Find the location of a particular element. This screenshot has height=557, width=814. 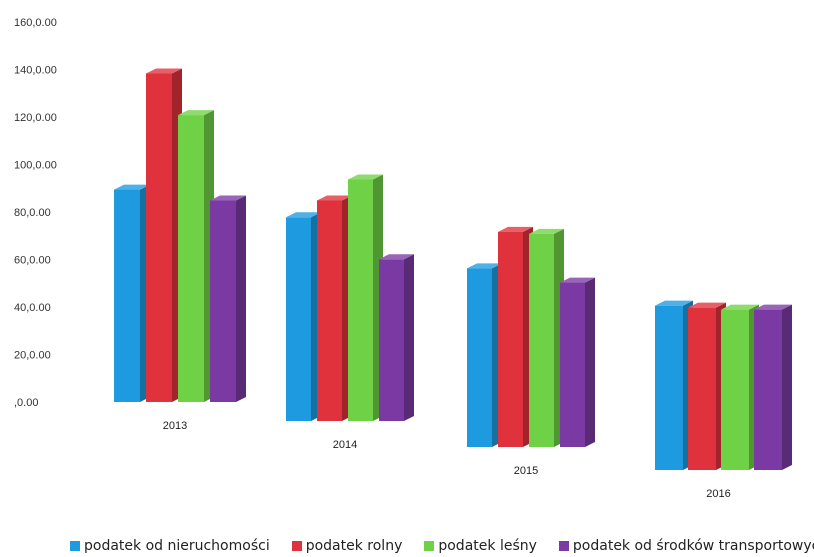

bar-group-2016 is located at coordinates (723, 385).